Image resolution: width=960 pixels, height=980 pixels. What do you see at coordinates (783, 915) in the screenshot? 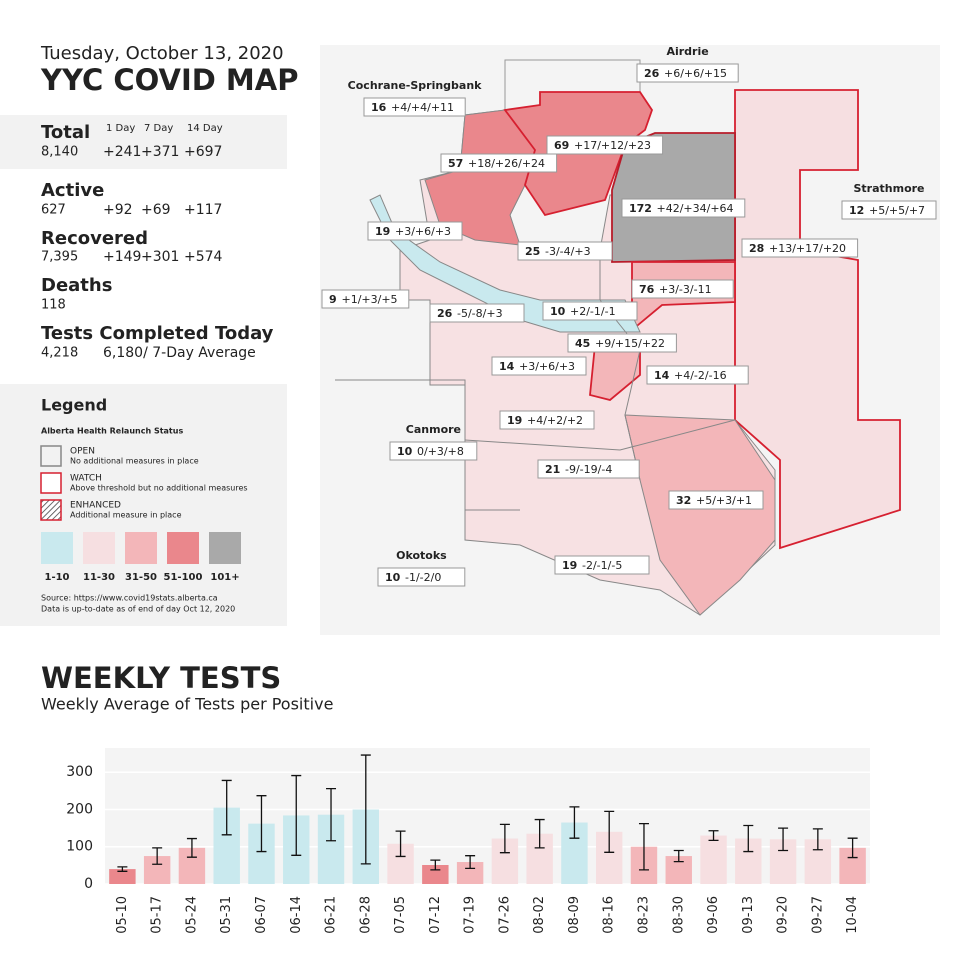
I see `x-tick-label: 09-20` at bounding box center [783, 915].